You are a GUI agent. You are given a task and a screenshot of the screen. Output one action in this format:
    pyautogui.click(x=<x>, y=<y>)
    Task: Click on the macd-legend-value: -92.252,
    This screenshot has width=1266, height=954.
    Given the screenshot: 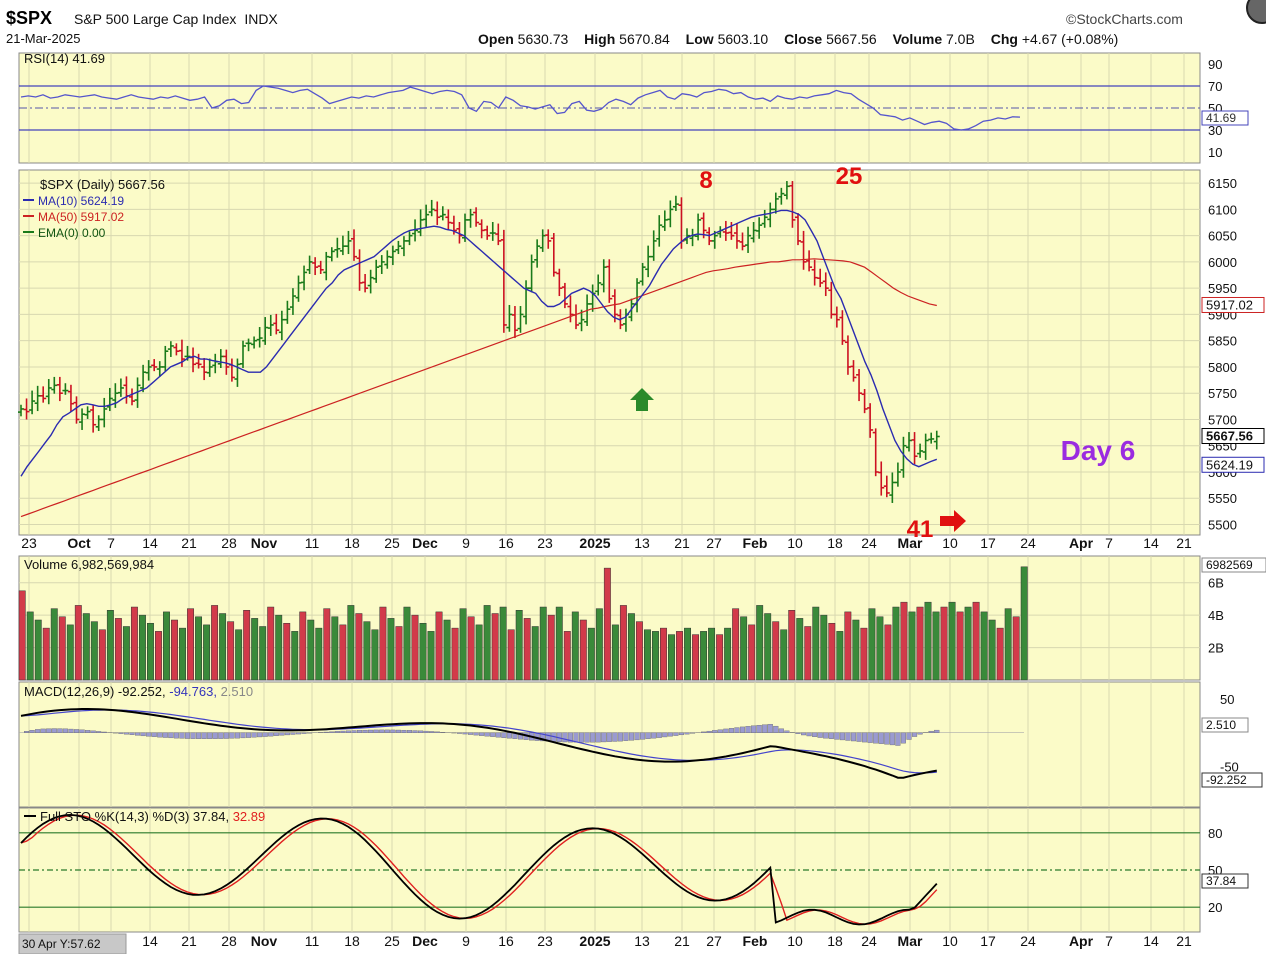 What is the action you would take?
    pyautogui.click(x=143, y=691)
    